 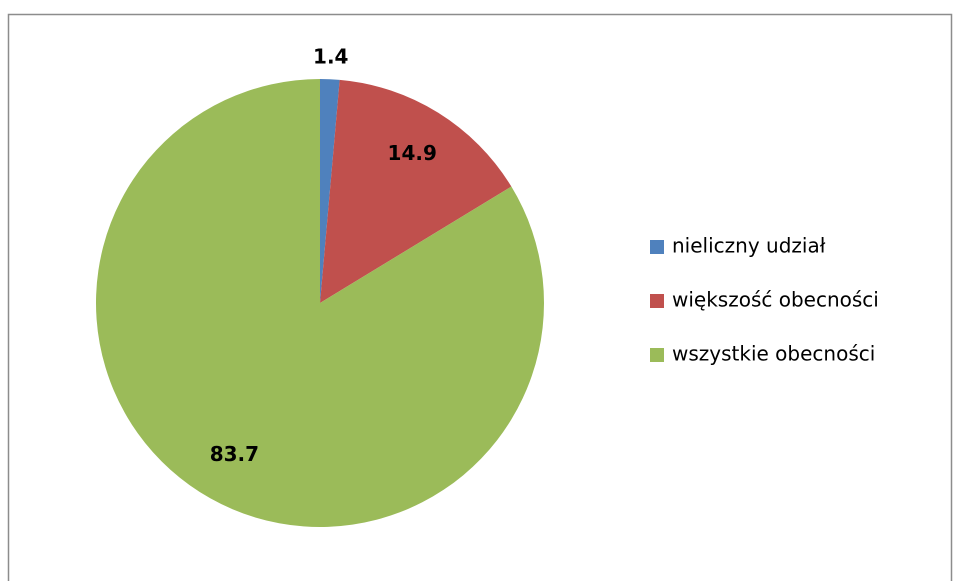 What do you see at coordinates (234, 454) in the screenshot?
I see `data-label: 83.7` at bounding box center [234, 454].